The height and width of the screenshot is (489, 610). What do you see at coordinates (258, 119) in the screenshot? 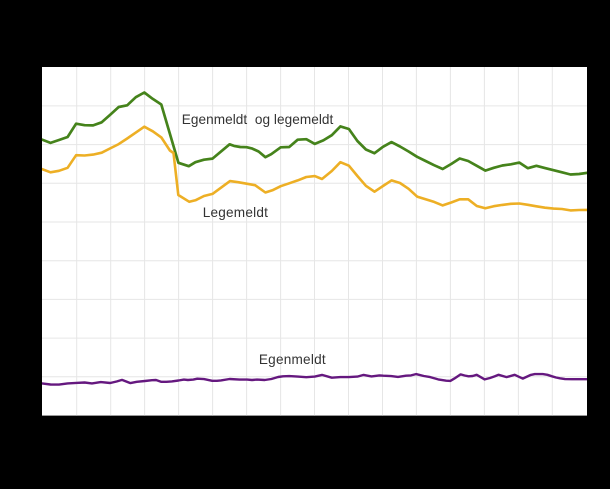
I see `svg-text: Egenmeldt og legemeldt` at bounding box center [258, 119].